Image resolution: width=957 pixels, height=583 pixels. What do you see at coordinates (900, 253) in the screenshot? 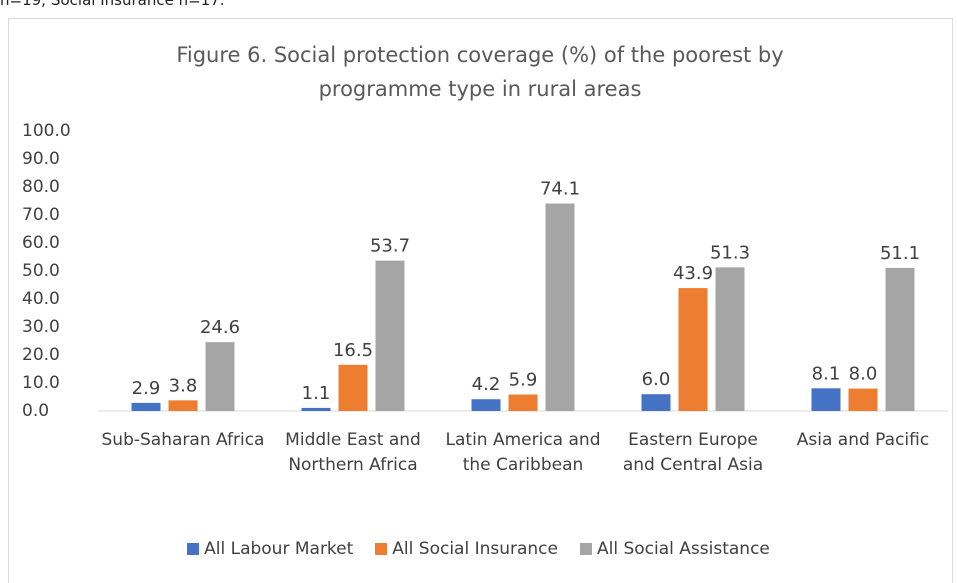
I see `data-label: 51.1` at bounding box center [900, 253].